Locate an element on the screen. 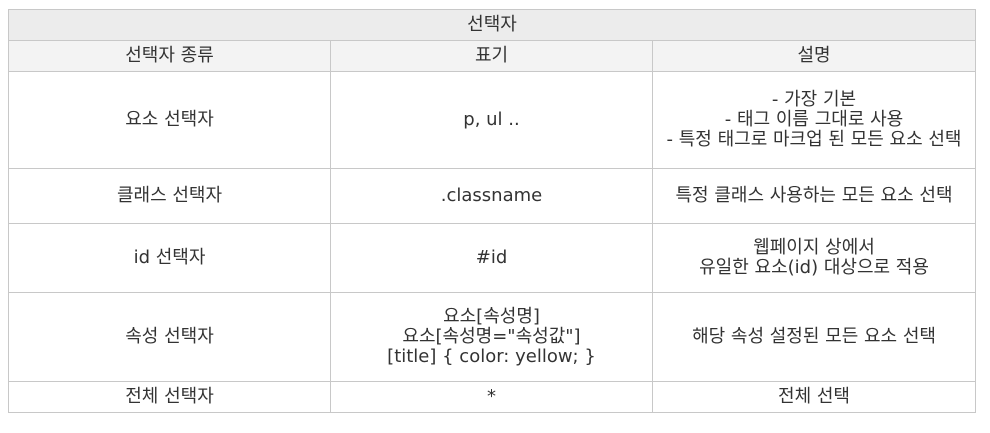 The height and width of the screenshot is (433, 990). description-line: 웹페이지 상에서 is located at coordinates (814, 247).